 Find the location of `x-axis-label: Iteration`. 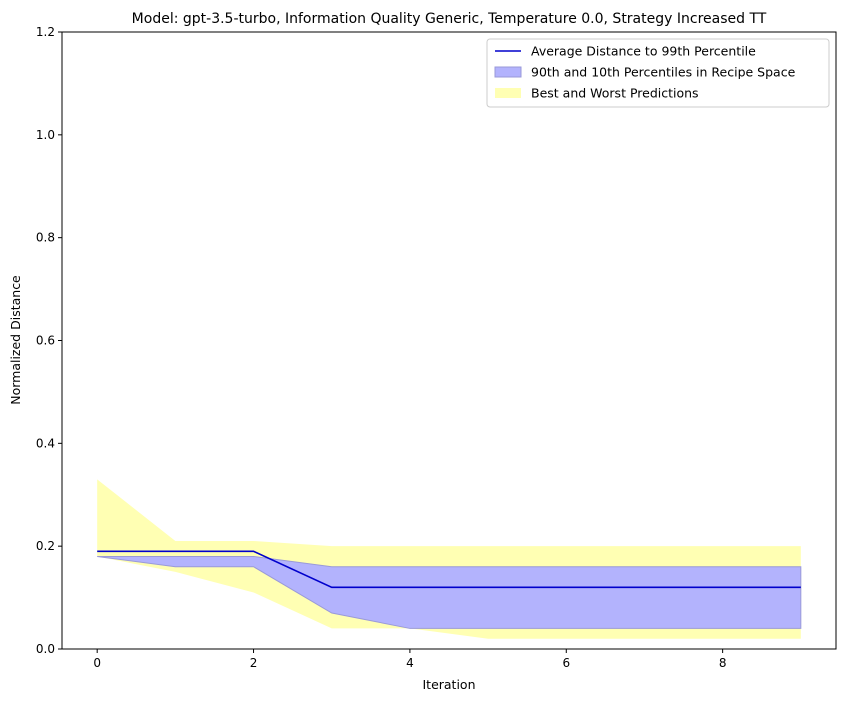

x-axis-label: Iteration is located at coordinates (448, 684).